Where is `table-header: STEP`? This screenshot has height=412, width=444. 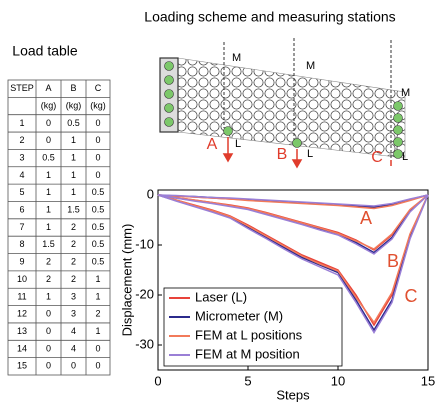
table-header: STEP is located at coordinates (22, 88).